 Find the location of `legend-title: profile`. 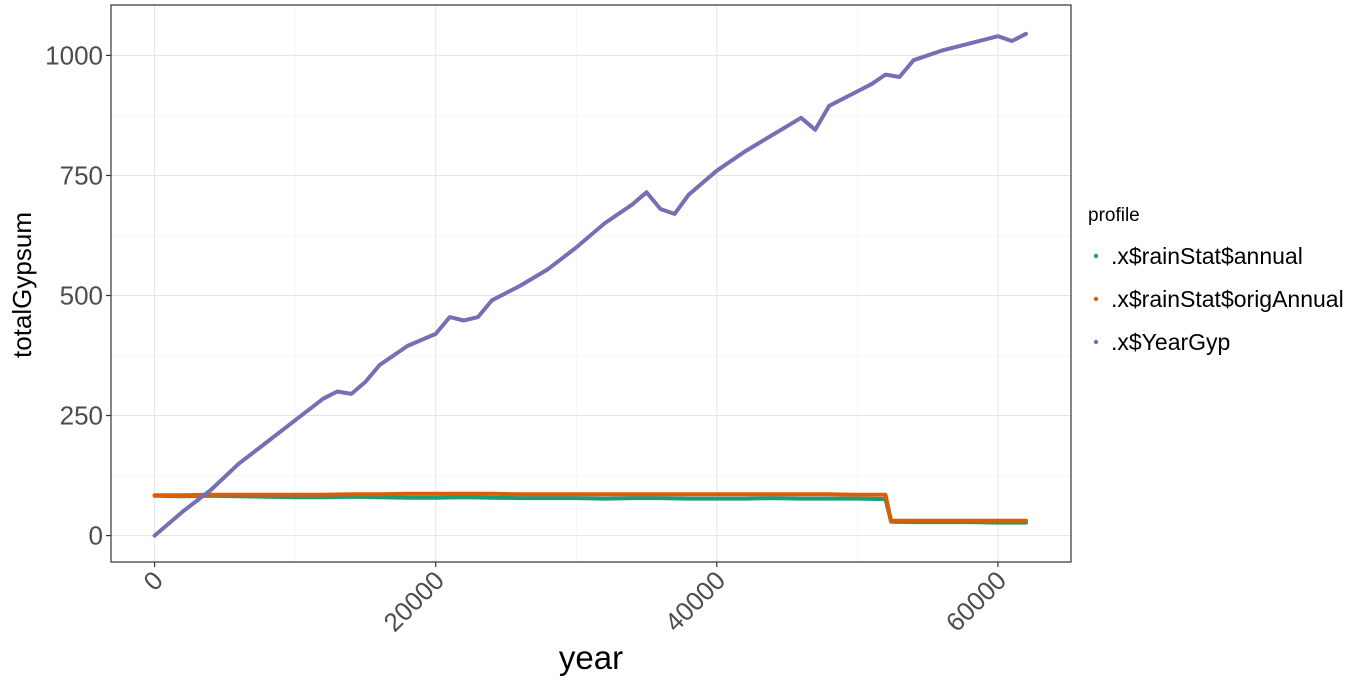

legend-title: profile is located at coordinates (1114, 215).